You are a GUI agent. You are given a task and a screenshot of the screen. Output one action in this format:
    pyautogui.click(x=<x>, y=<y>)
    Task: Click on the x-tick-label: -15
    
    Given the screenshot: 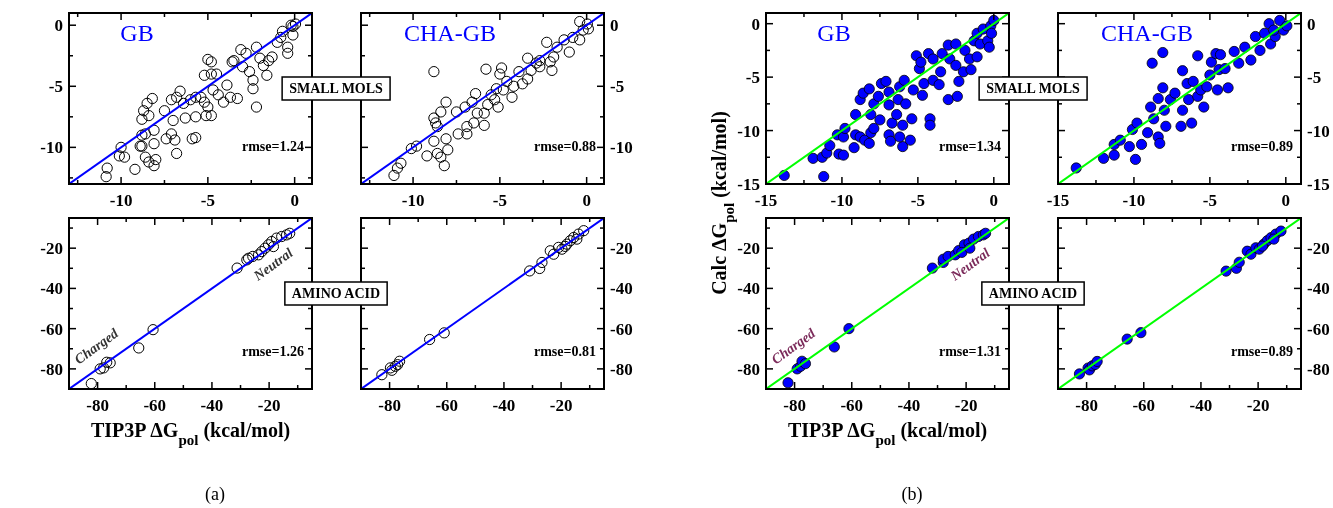 What is the action you would take?
    pyautogui.click(x=1058, y=200)
    